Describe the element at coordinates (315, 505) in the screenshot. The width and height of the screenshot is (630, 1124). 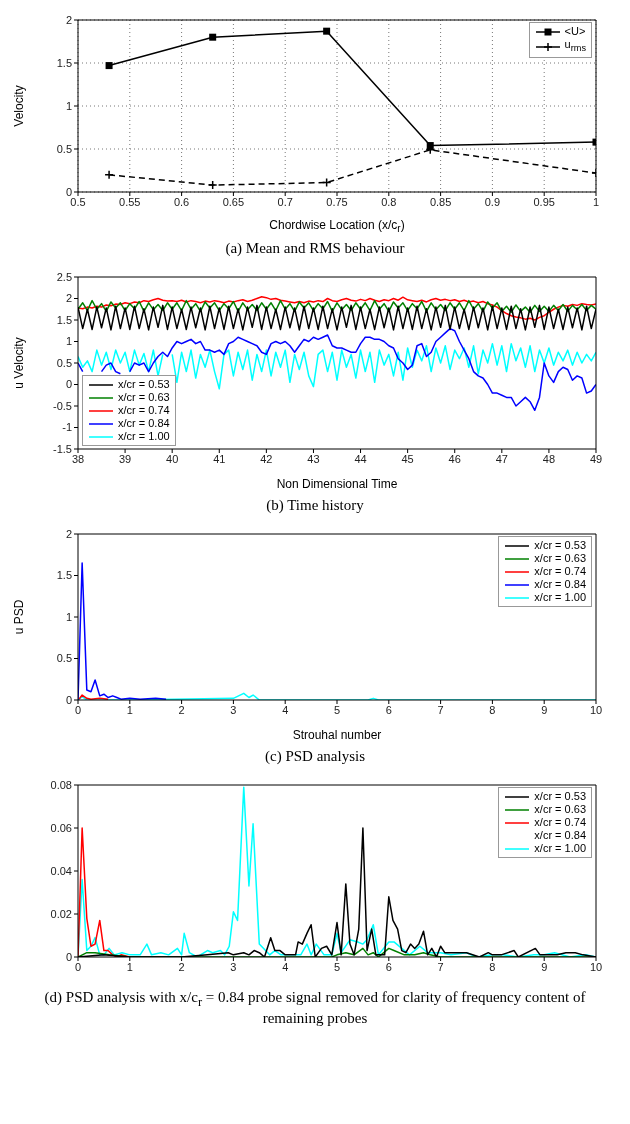
I see `text: (b) Time history` at that location.